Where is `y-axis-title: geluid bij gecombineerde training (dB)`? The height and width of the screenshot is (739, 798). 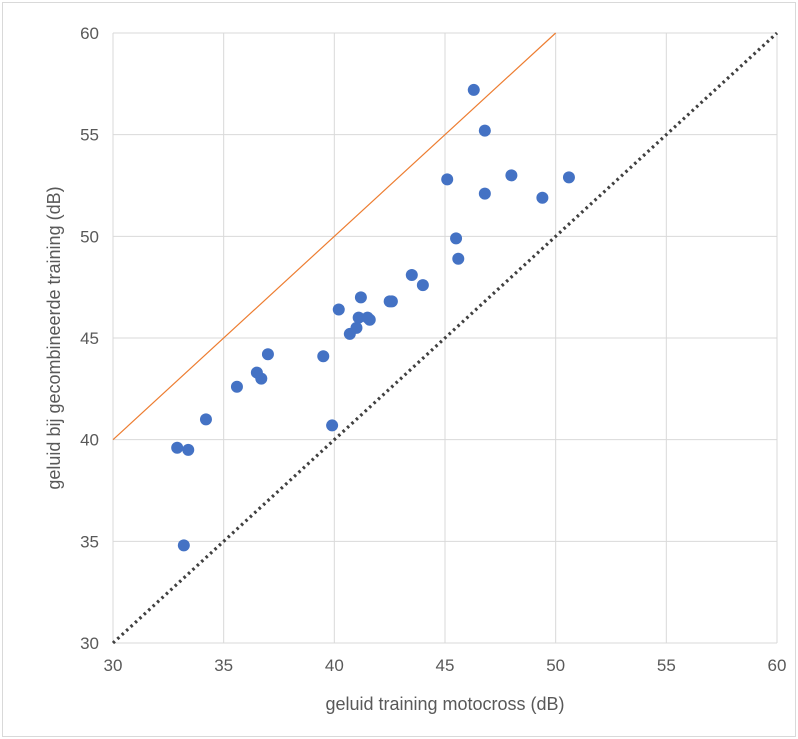
y-axis-title: geluid bij gecombineerde training (dB) is located at coordinates (54, 337).